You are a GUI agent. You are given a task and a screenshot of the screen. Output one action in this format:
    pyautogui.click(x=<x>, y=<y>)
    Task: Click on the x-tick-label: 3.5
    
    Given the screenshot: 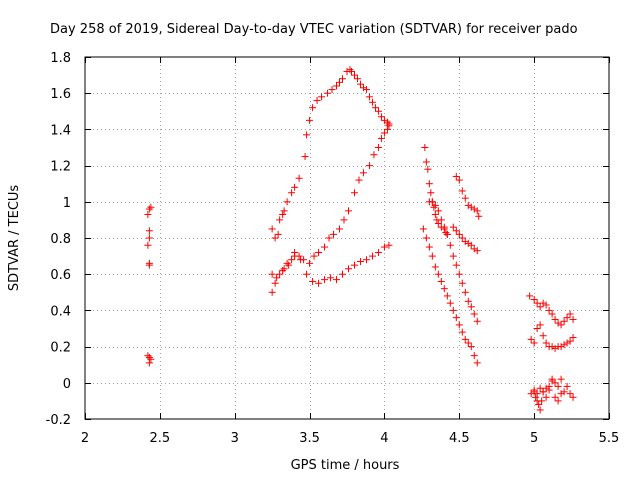 What is the action you would take?
    pyautogui.click(x=309, y=438)
    